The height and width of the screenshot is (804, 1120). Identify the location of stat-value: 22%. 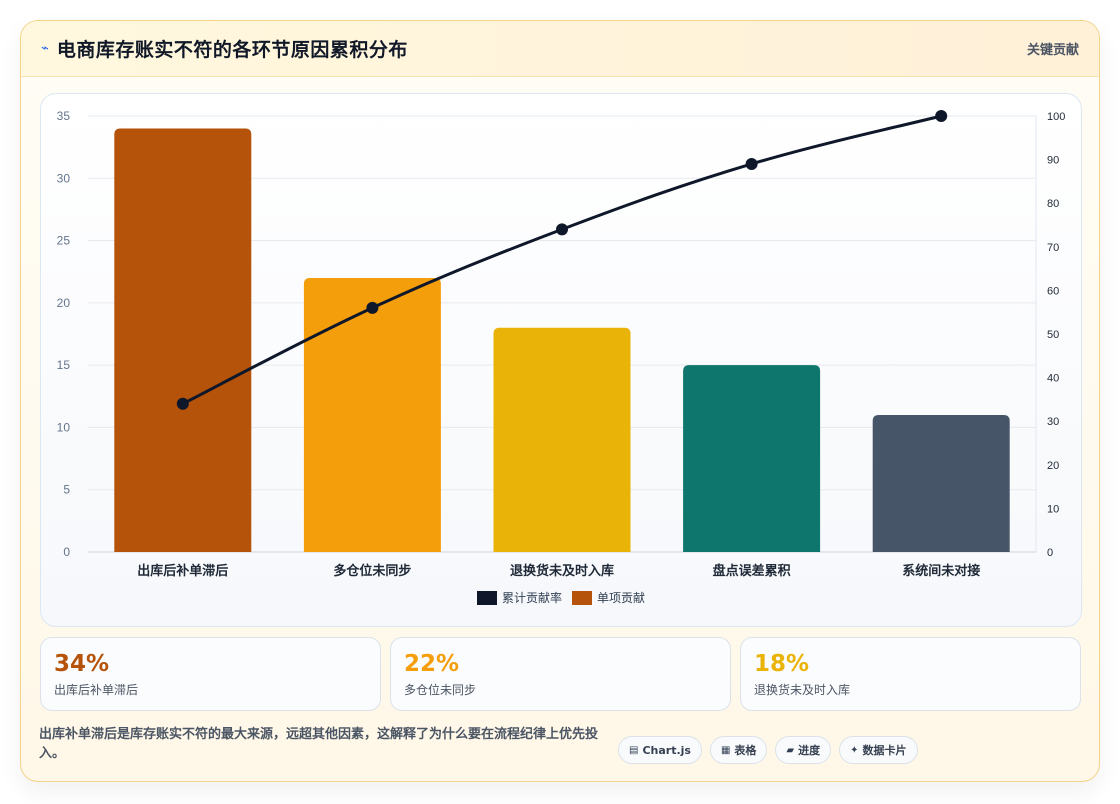
(432, 664).